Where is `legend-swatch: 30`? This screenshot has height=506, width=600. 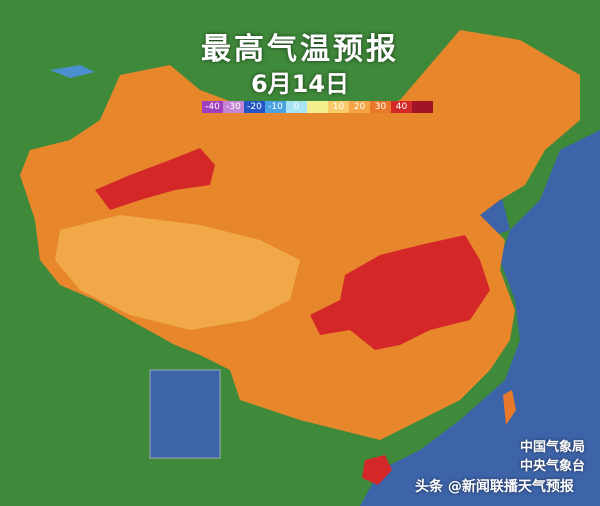 legend-swatch: 30 is located at coordinates (380, 107).